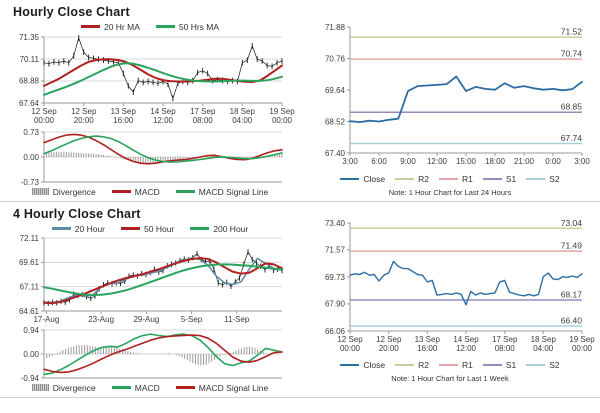 This screenshot has height=413, width=600. What do you see at coordinates (335, 277) in the screenshot?
I see `svg-text: 69.73` at bounding box center [335, 277].